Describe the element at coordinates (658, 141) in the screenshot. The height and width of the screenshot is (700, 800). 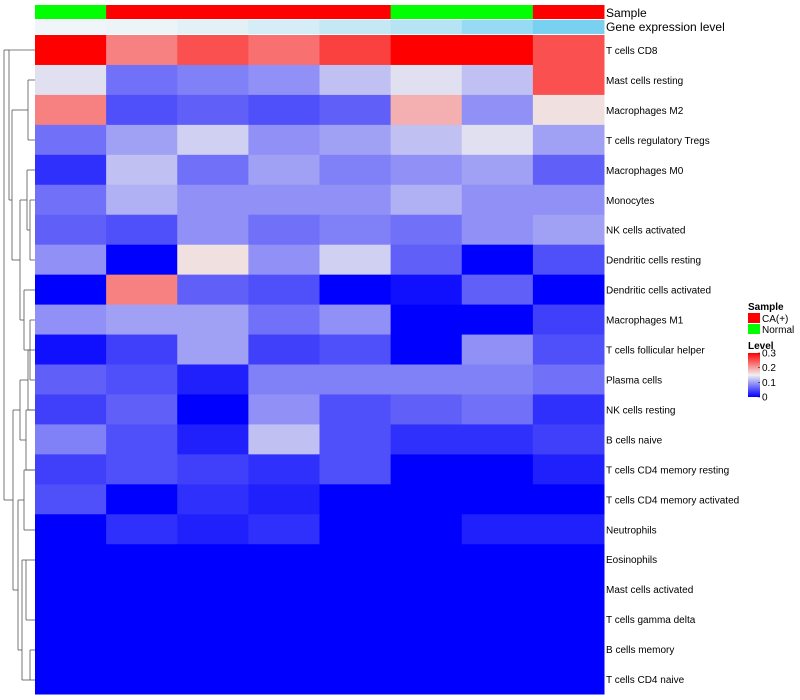
I see `row-label: T cells regulatory Tregs` at that location.